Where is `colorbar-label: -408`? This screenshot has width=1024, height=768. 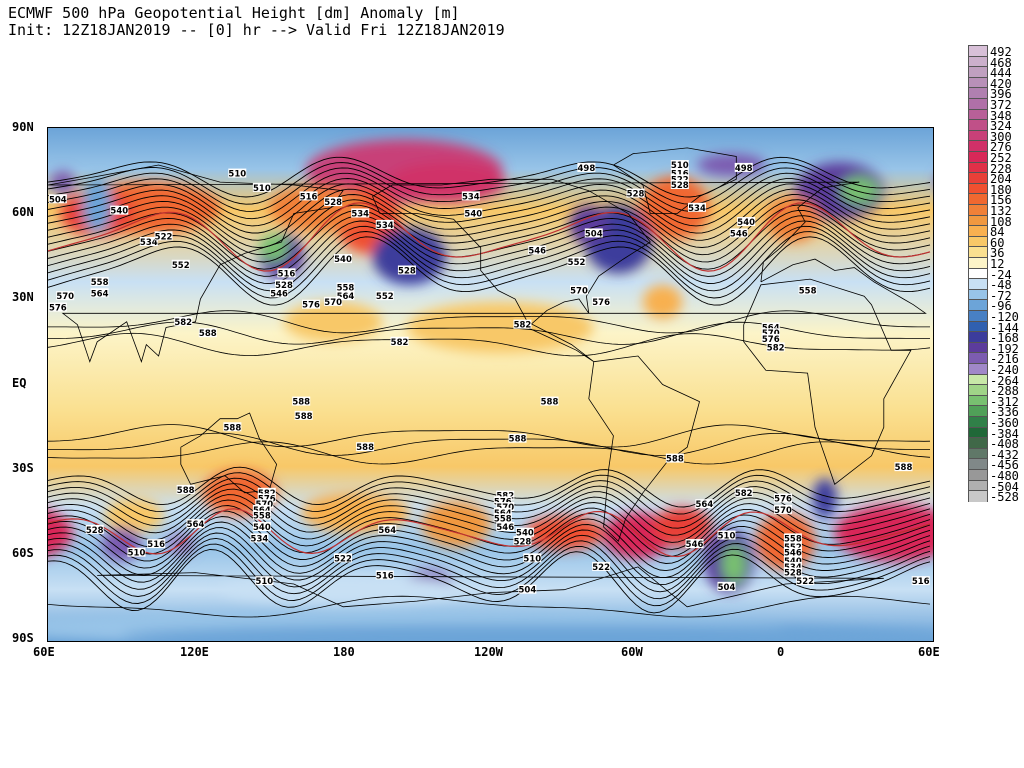
colorbar-label: -408 is located at coordinates (1004, 444).